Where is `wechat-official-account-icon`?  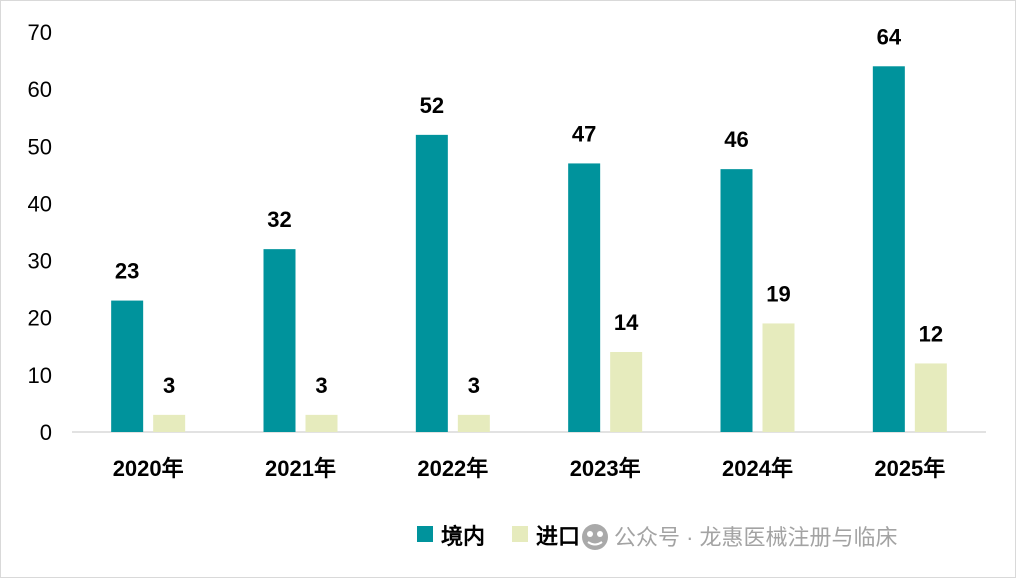
wechat-official-account-icon is located at coordinates (595, 537).